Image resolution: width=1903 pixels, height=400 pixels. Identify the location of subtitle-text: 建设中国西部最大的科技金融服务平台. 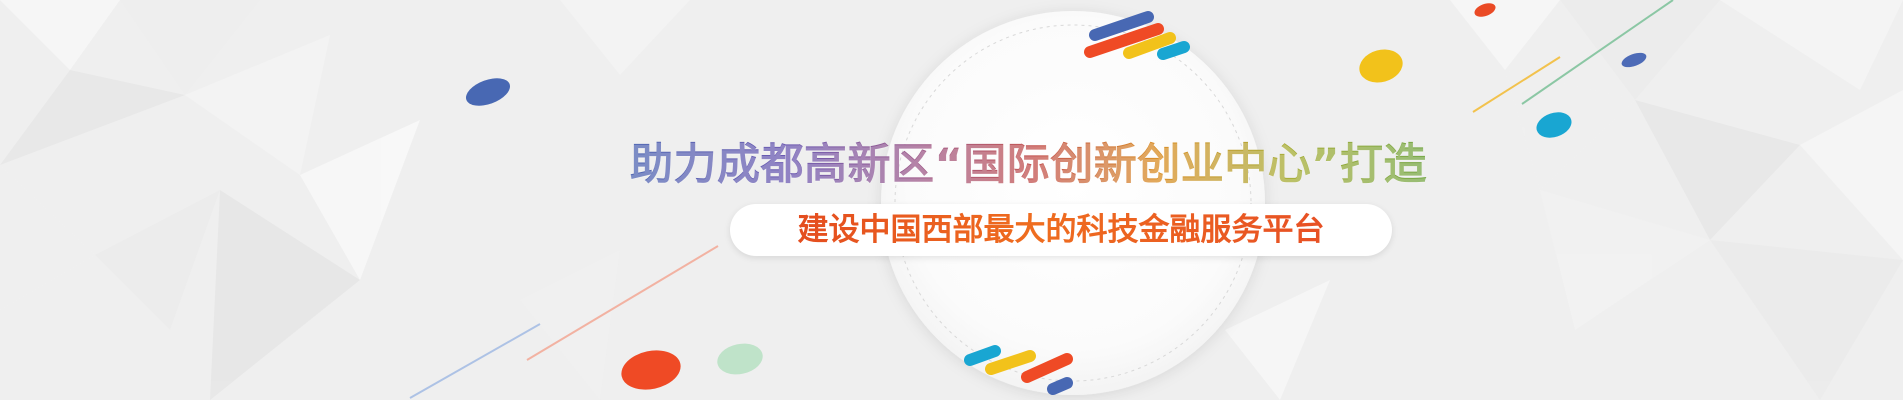
(1061, 230).